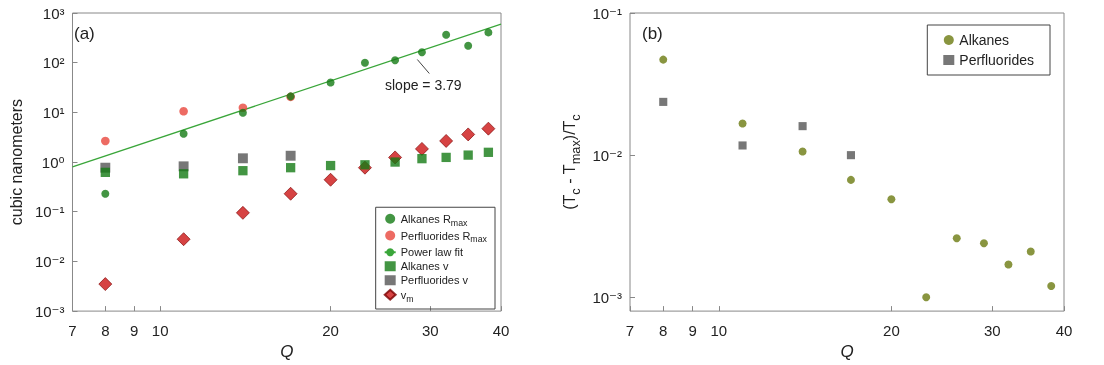  I want to click on y-tick-label: 10⁰, so click(53, 162).